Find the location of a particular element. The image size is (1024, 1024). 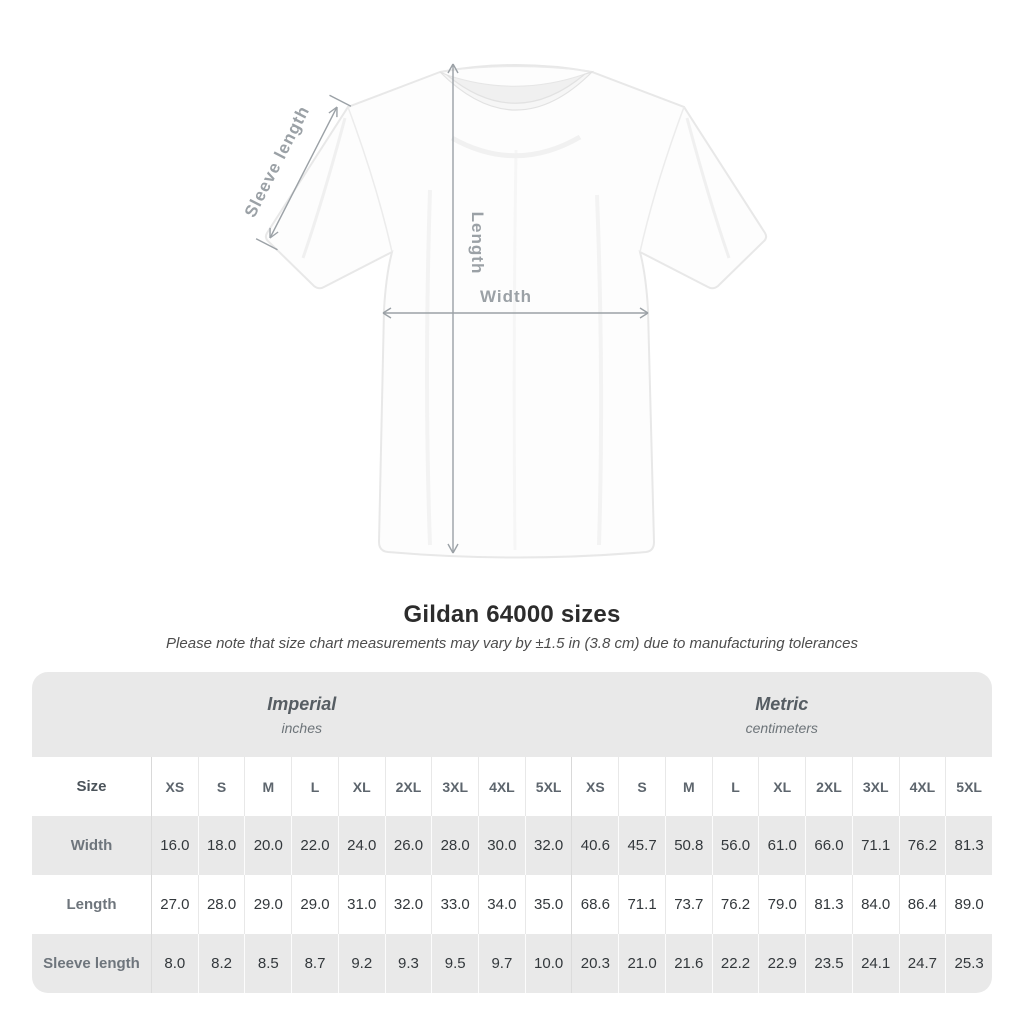

cell: 40.6 is located at coordinates (594, 845).